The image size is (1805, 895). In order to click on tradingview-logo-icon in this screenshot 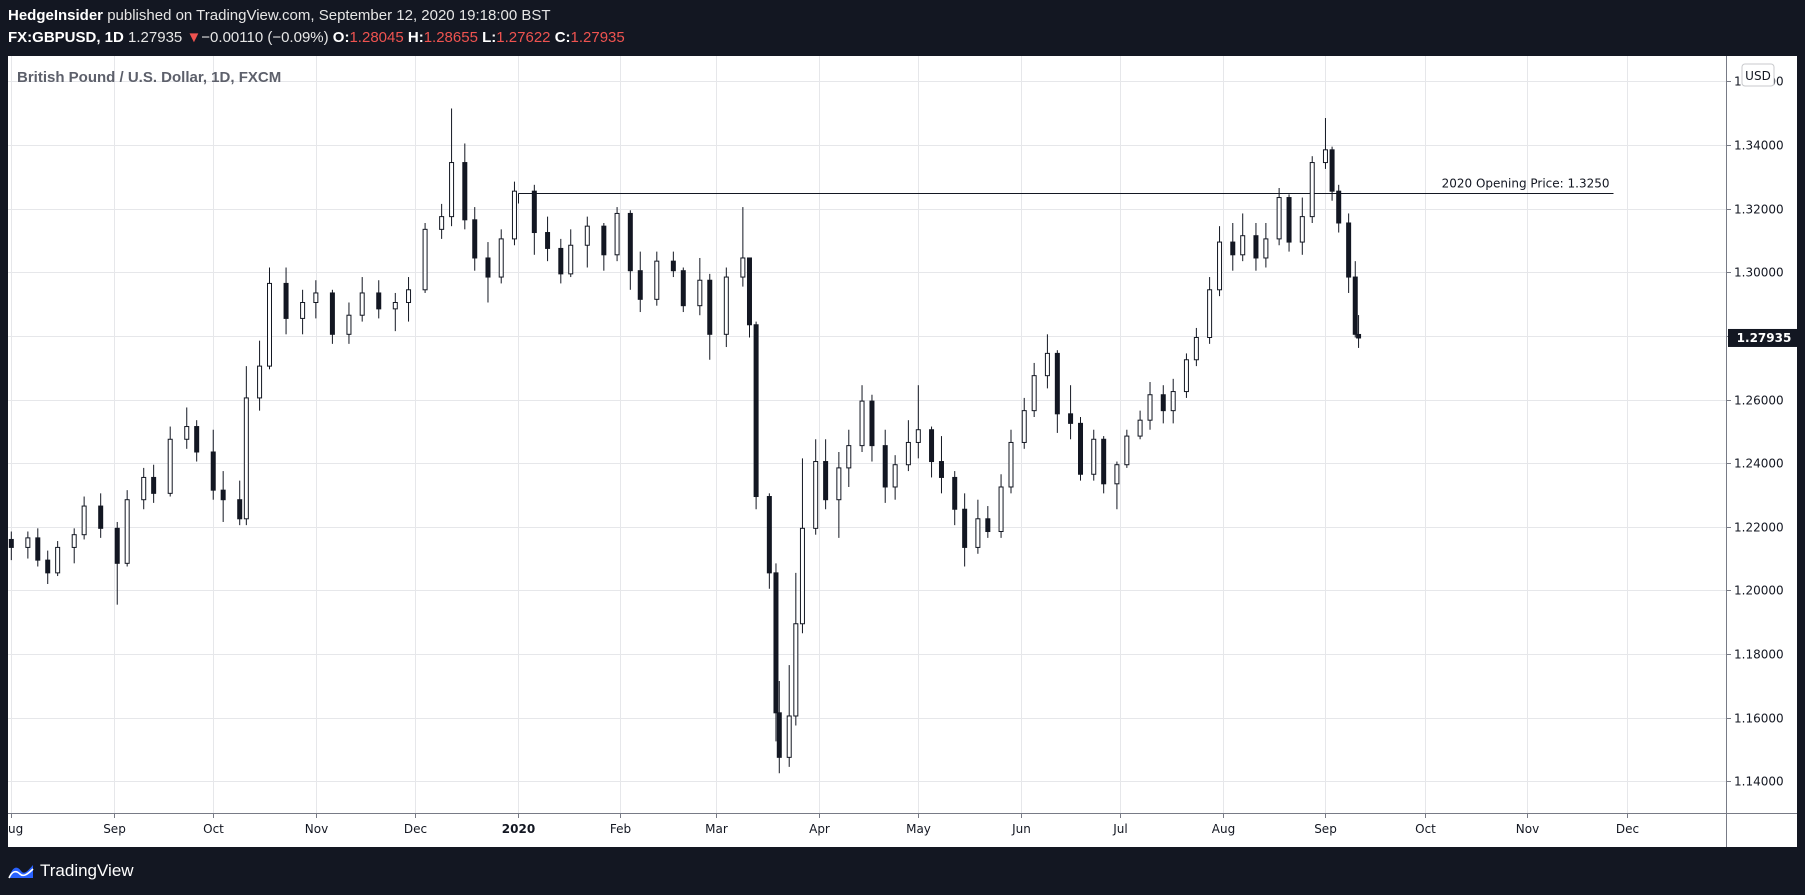, I will do `click(21, 872)`.